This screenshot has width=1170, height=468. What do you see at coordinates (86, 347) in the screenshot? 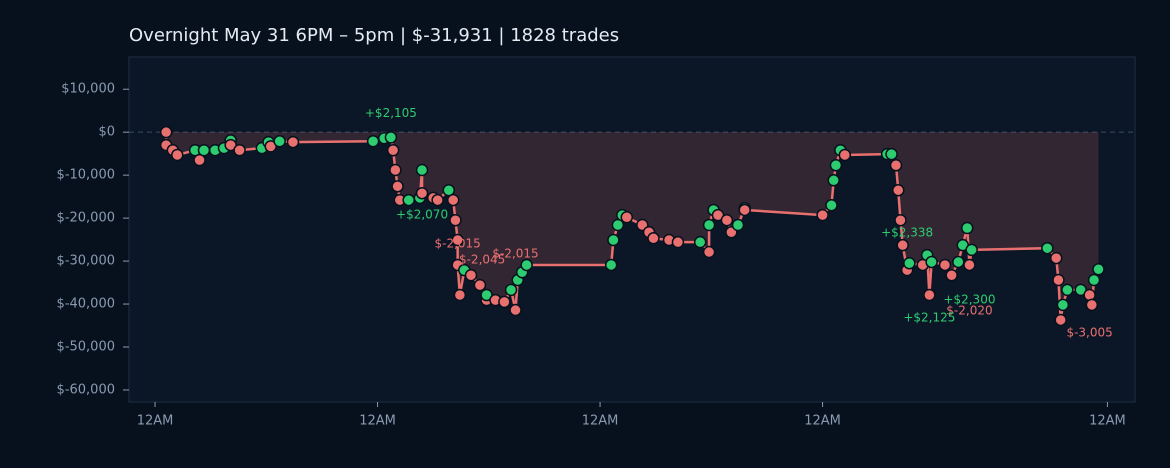
I see `y-tick-label: $-50,000` at bounding box center [86, 347].